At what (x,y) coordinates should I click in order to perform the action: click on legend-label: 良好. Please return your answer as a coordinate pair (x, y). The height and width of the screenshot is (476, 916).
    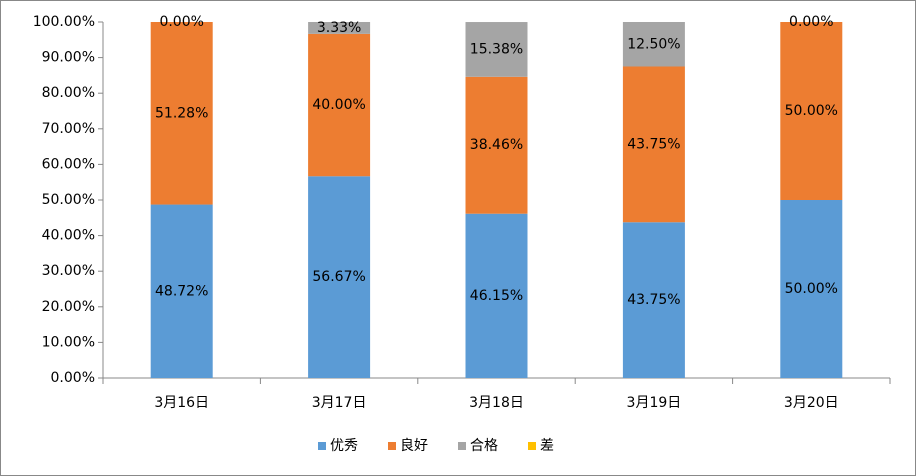
    Looking at the image, I should click on (414, 446).